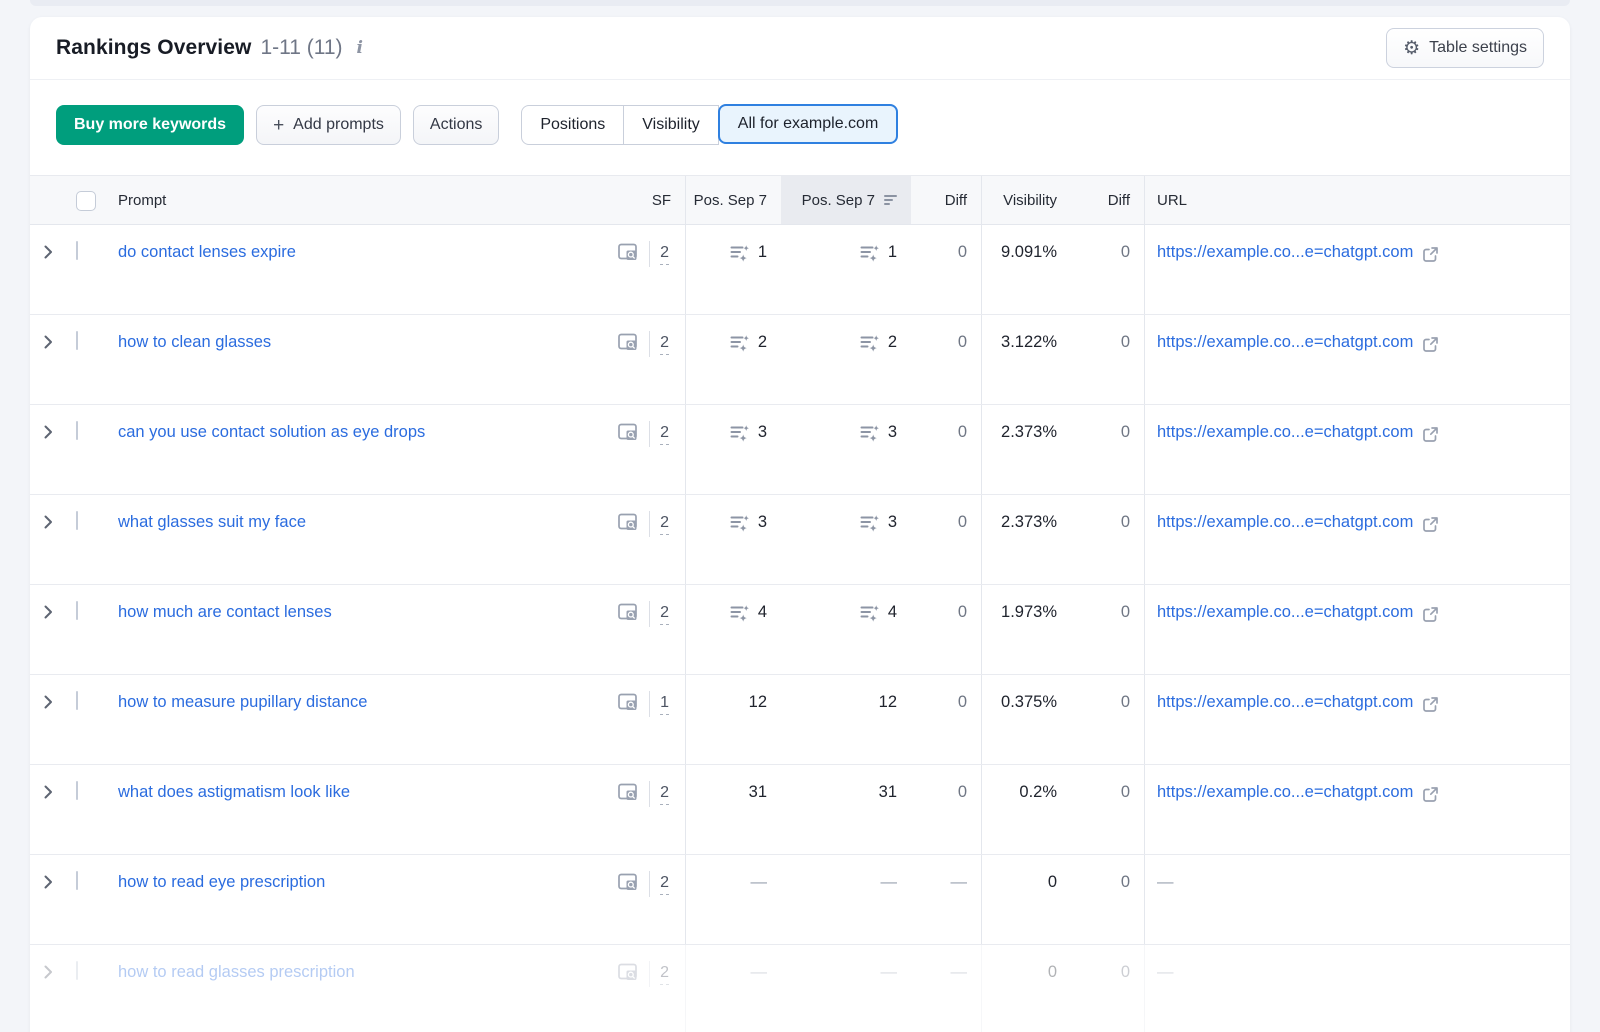 This screenshot has width=1600, height=1032. I want to click on prompt-link: how much are contact lenses, so click(225, 612).